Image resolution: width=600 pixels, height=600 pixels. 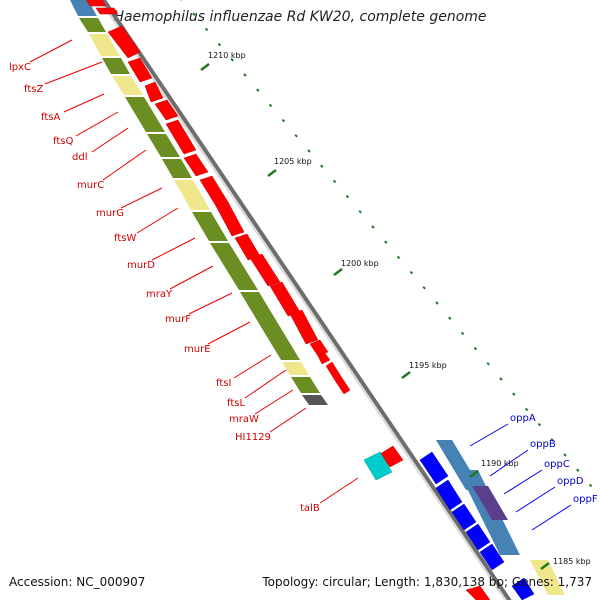 I want to click on gene-label: lpxC, so click(x=20, y=67).